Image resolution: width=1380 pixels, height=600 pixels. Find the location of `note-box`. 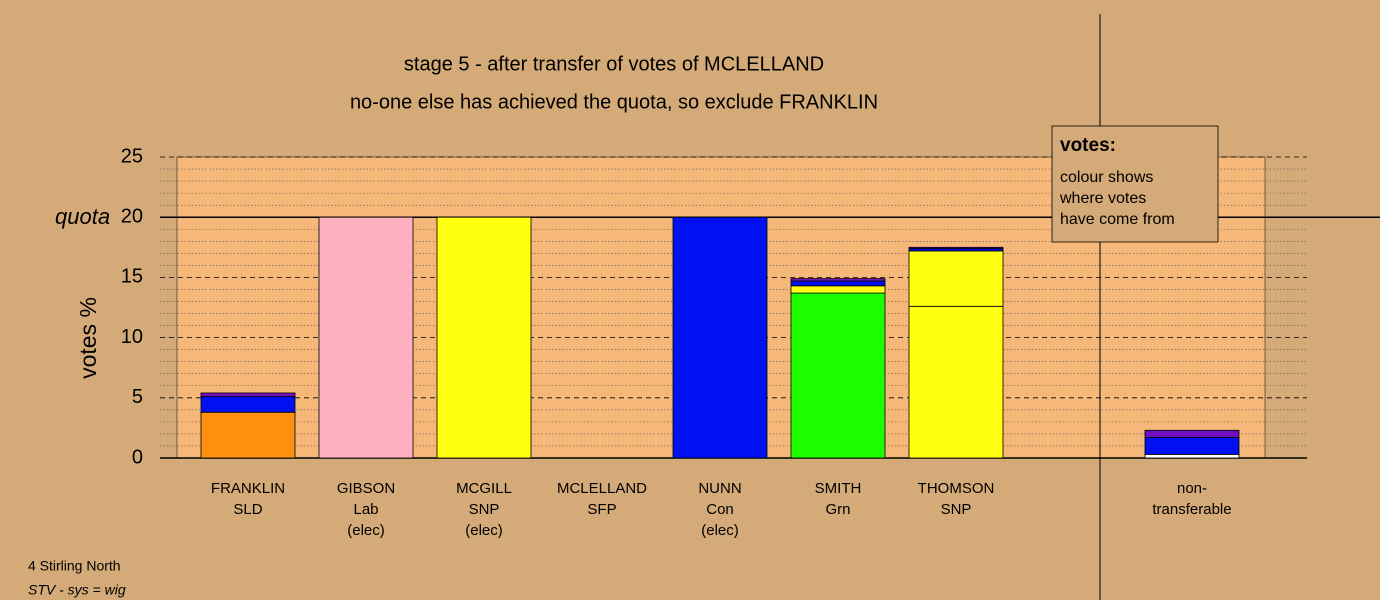

note-box is located at coordinates (1135, 184).